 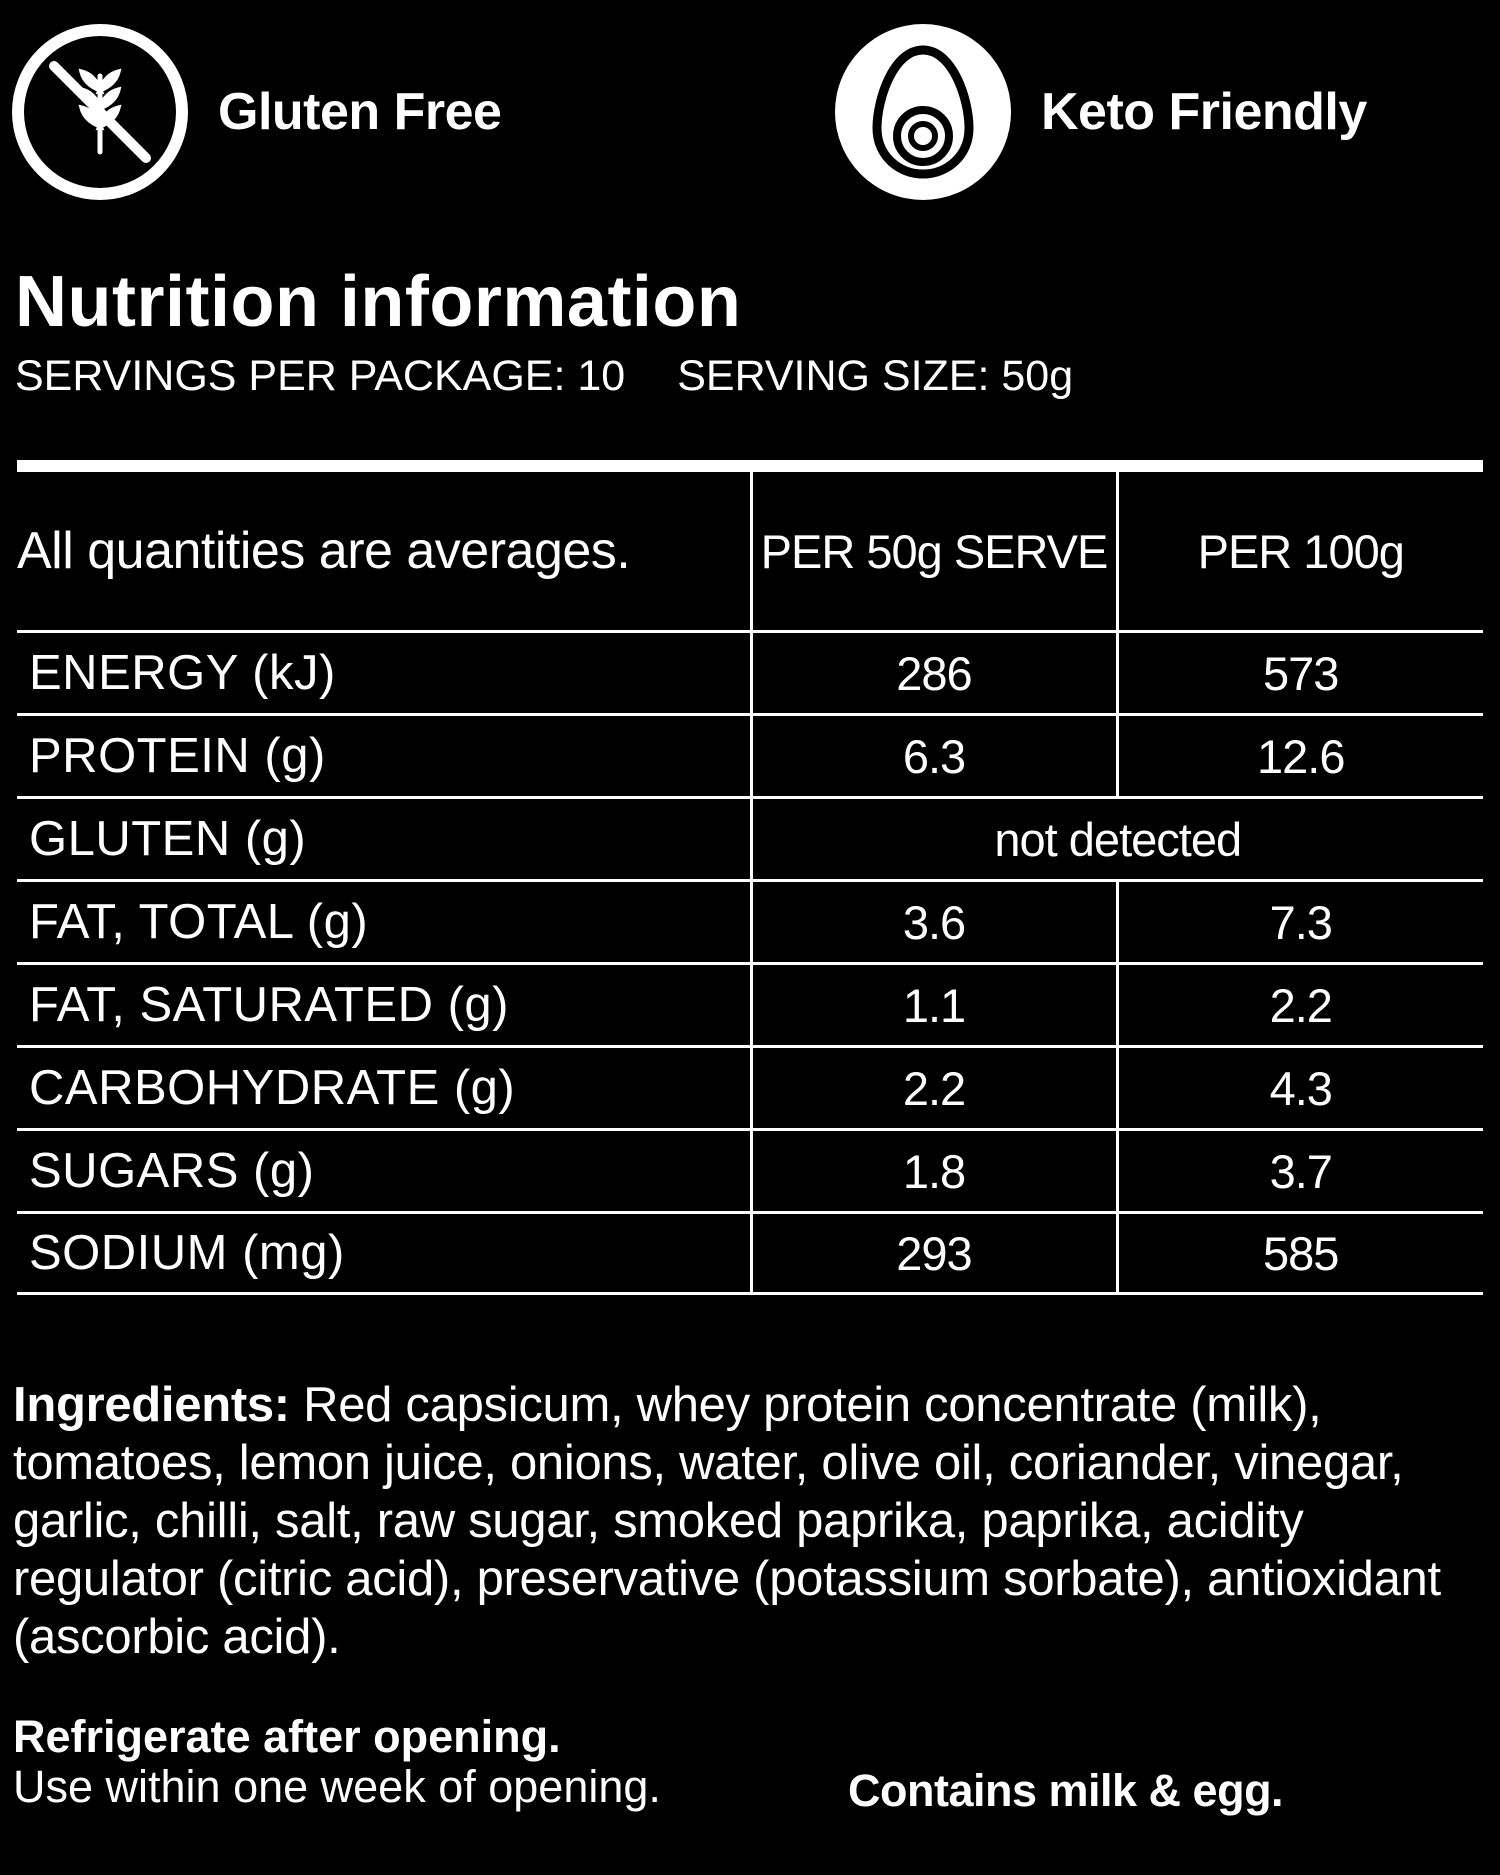 I want to click on gluten-free-badge: Gluten Free, so click(x=257, y=112).